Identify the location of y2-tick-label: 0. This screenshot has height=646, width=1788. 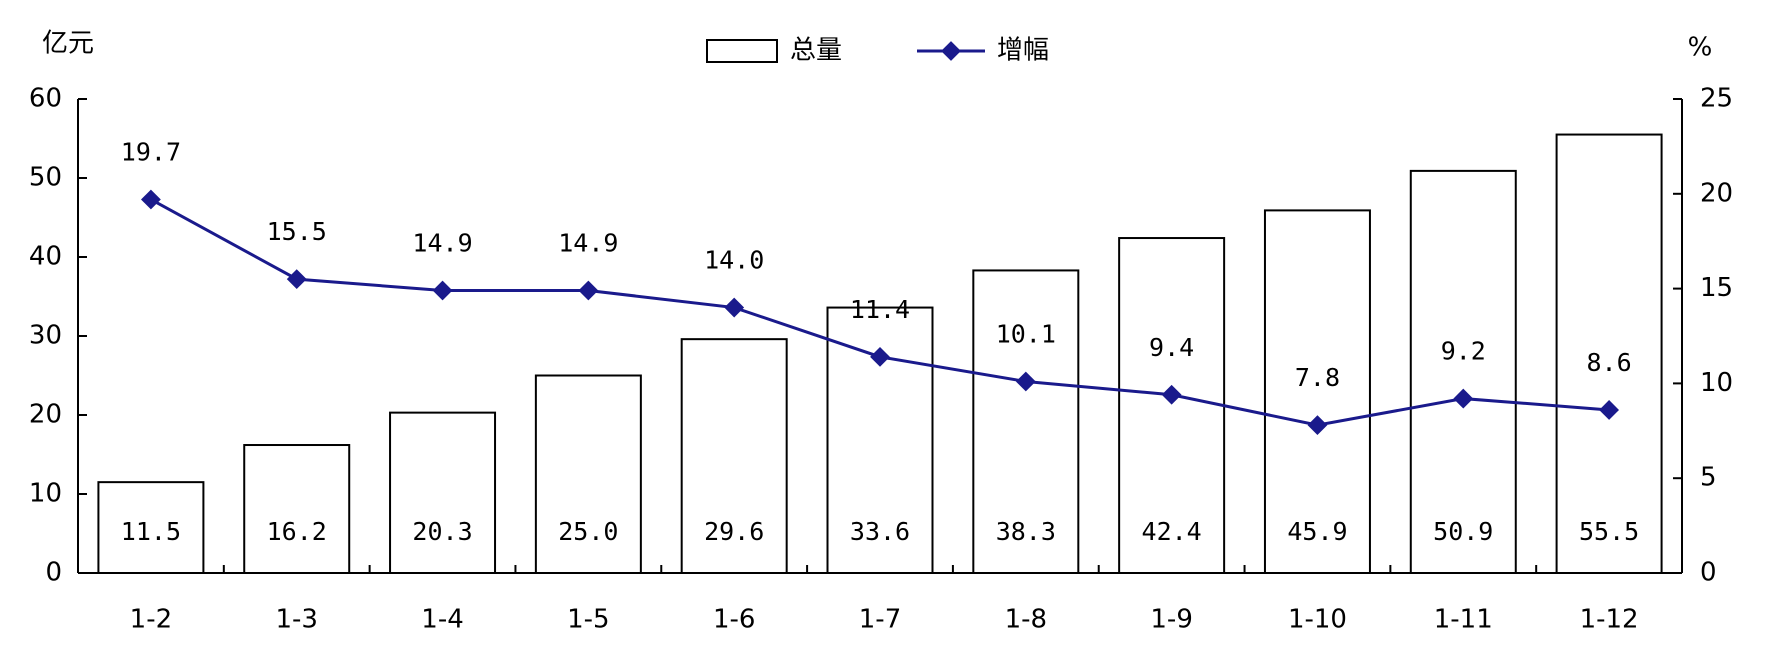
(1708, 573).